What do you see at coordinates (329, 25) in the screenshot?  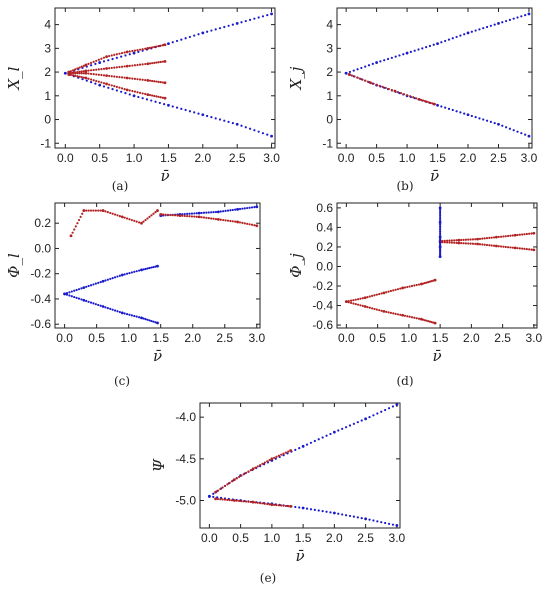 I see `y-tick-label: 4` at bounding box center [329, 25].